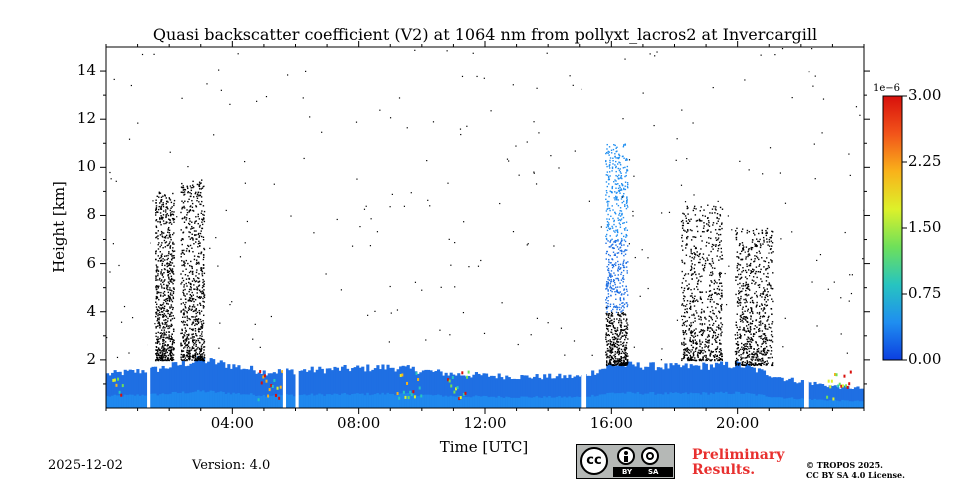 This screenshot has width=960, height=480. What do you see at coordinates (625, 461) in the screenshot?
I see `cc-license-badge: cc BY SA` at bounding box center [625, 461].